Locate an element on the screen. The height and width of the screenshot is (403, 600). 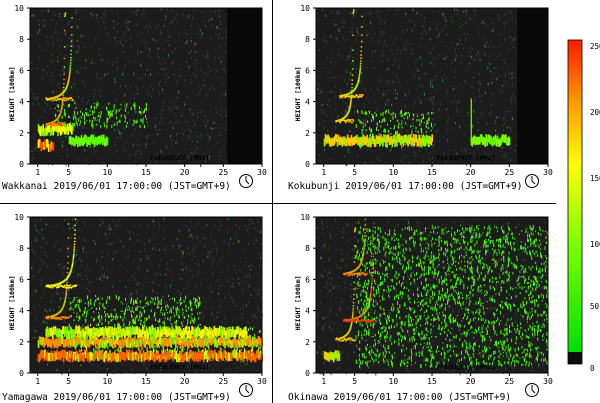
x-tick-label: 20 is located at coordinates (471, 172).